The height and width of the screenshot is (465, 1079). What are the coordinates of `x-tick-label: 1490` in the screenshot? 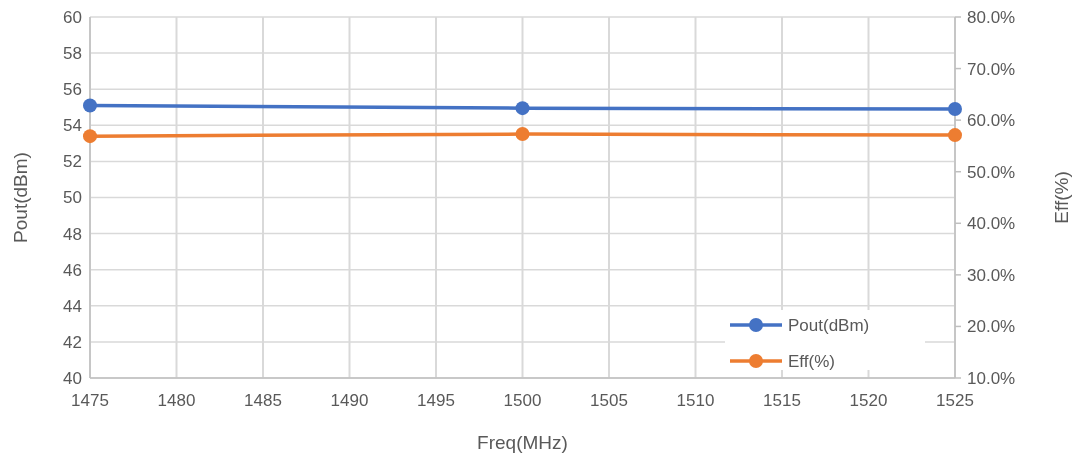 It's located at (349, 400).